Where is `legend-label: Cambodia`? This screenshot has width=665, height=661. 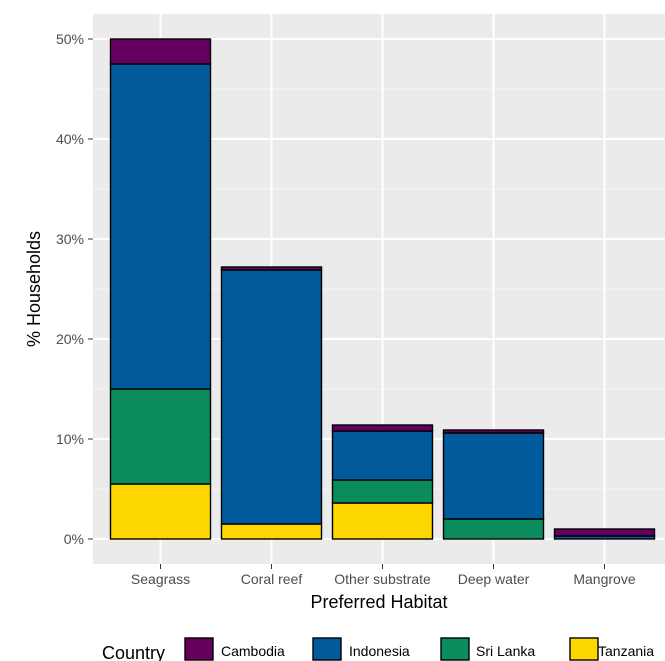 legend-label: Cambodia is located at coordinates (253, 651).